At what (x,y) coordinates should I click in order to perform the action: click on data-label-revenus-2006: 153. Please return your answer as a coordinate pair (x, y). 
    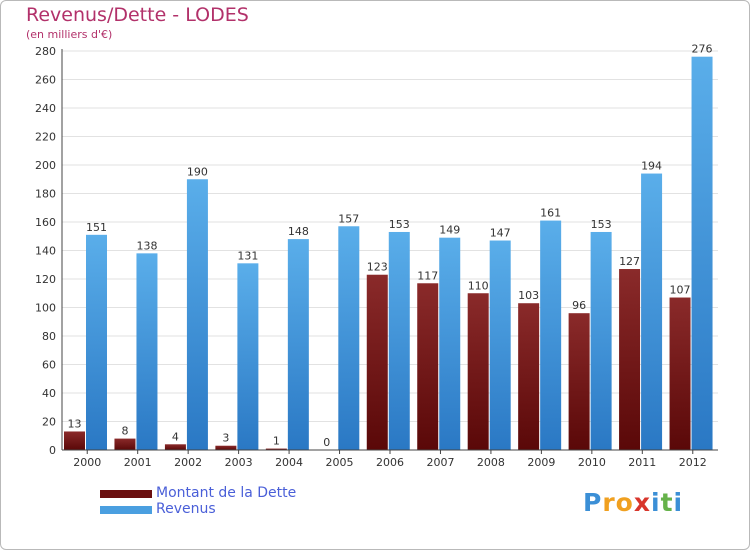
    Looking at the image, I should click on (399, 224).